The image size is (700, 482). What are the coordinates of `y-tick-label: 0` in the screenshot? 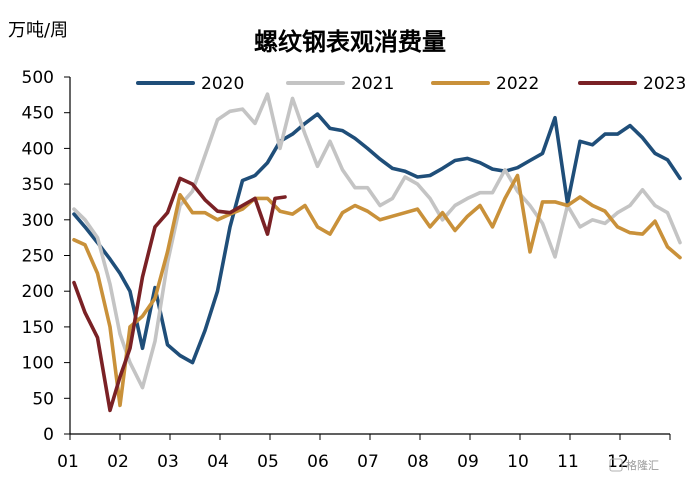 It's located at (48, 435).